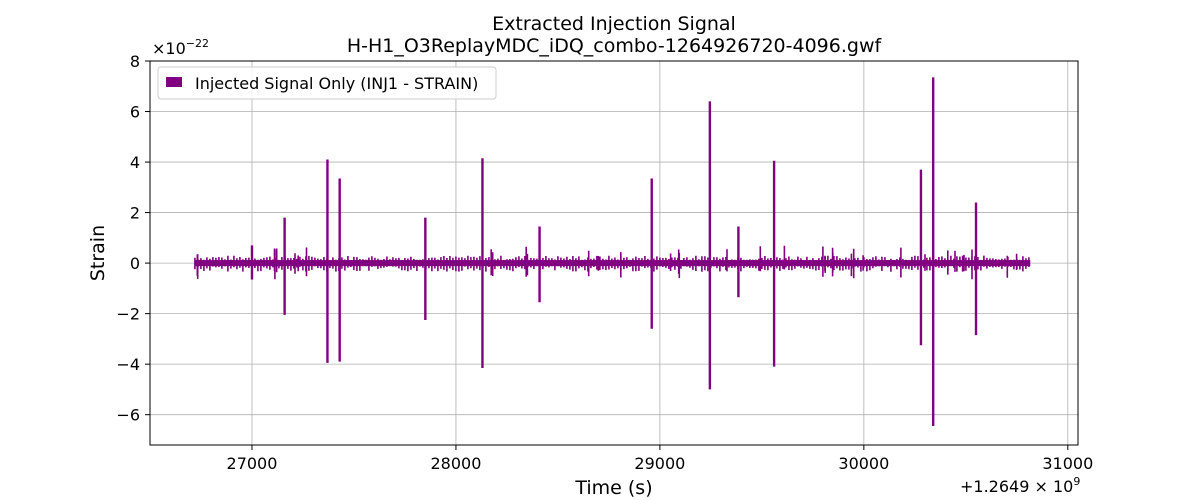 This screenshot has width=1200, height=500. Describe the element at coordinates (135, 162) in the screenshot. I see `y-tick-label: 4` at that location.